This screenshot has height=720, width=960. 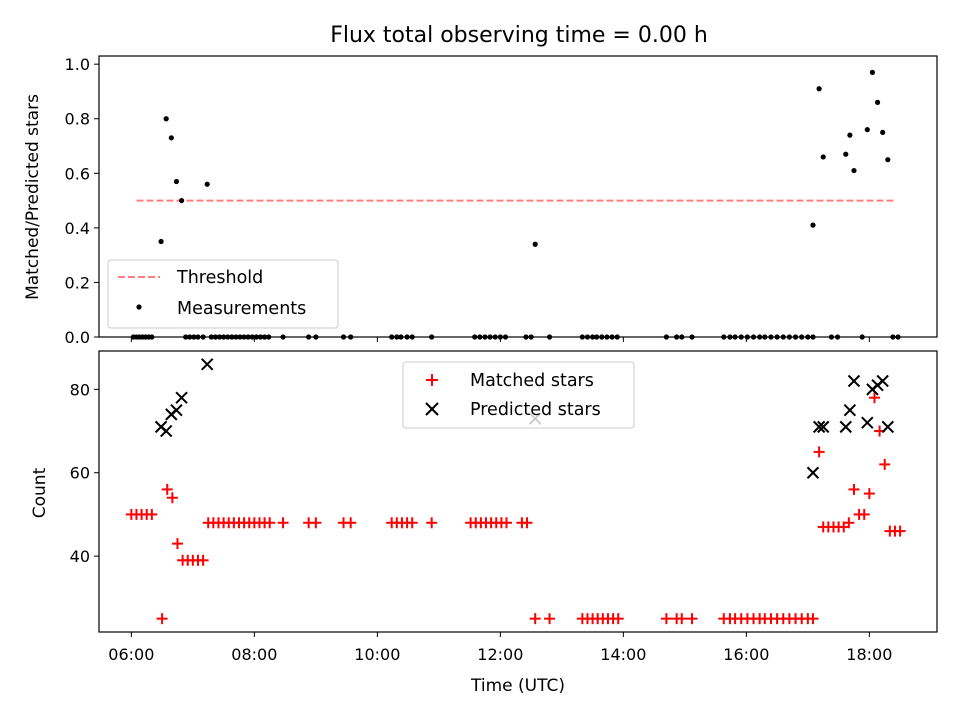 I want to click on legend-predicted-swatch, so click(x=432, y=409).